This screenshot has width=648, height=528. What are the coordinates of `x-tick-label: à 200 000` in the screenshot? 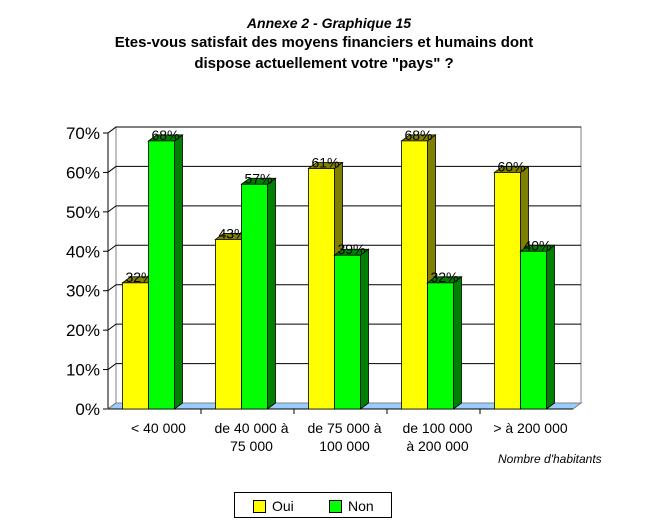 It's located at (437, 446).